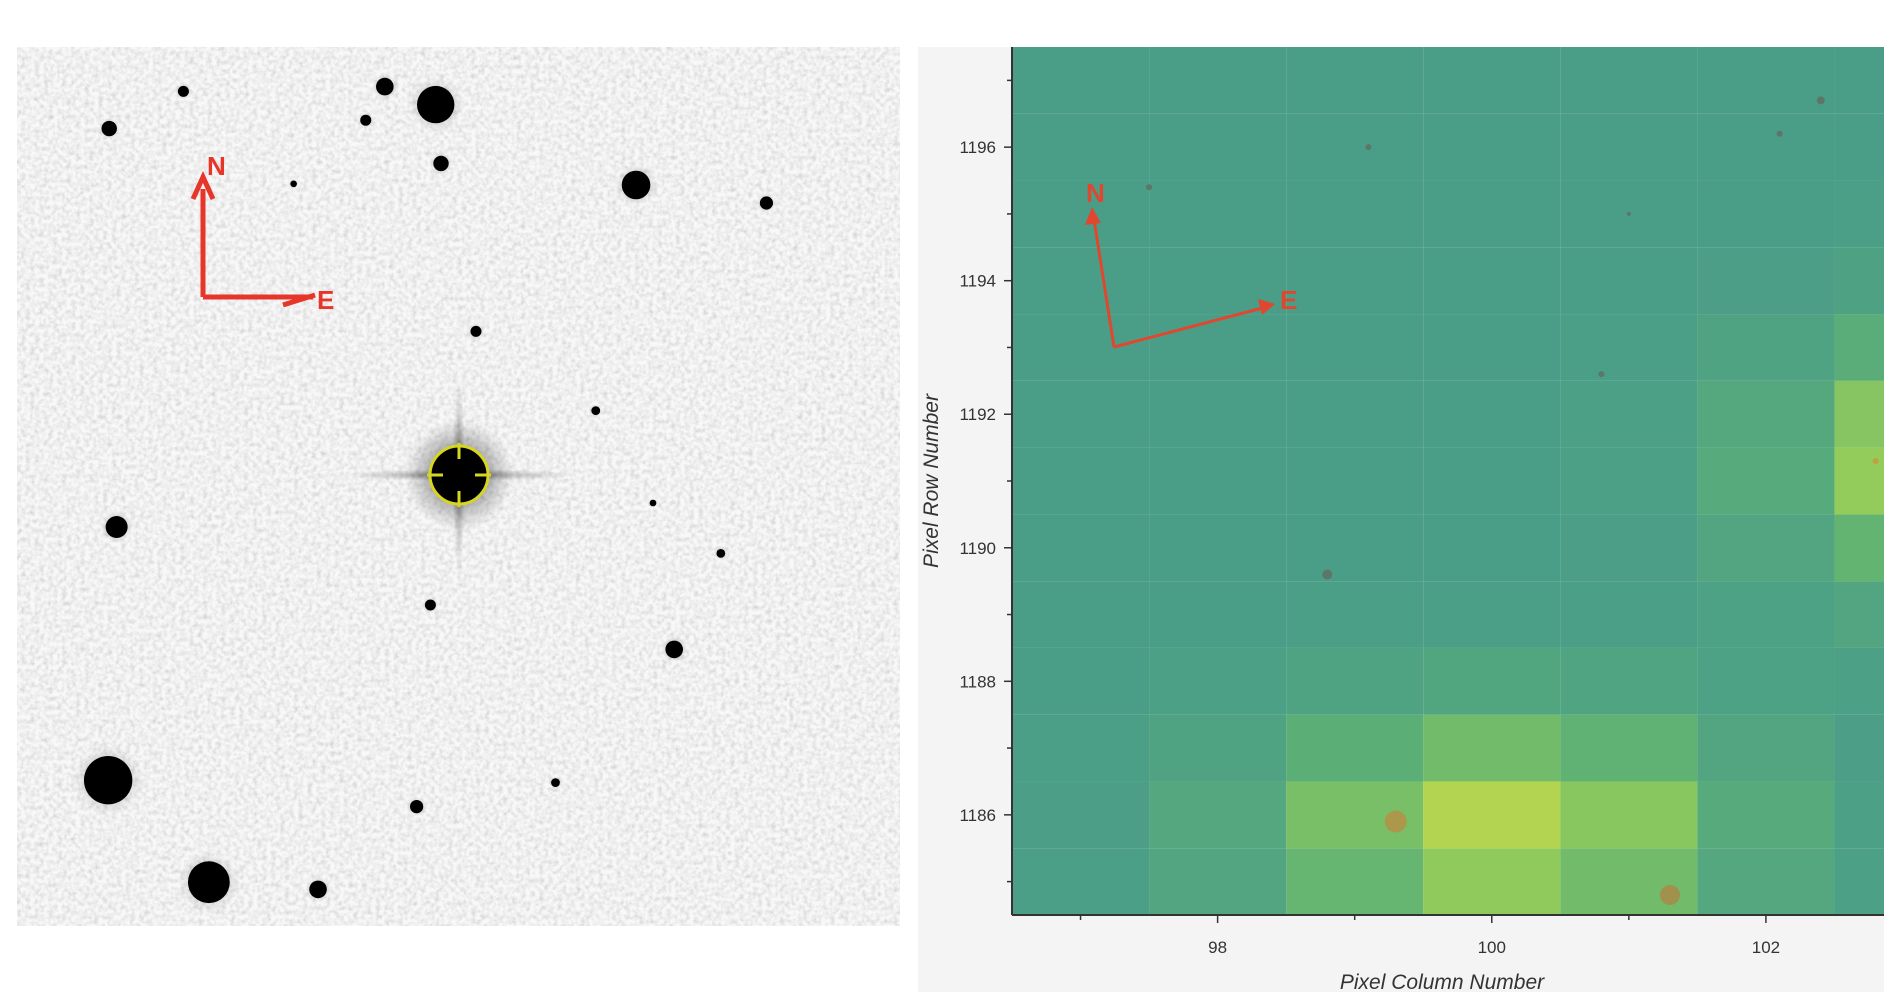 The width and height of the screenshot is (1884, 992). What do you see at coordinates (977, 281) in the screenshot?
I see `y-tick-label: 1194` at bounding box center [977, 281].